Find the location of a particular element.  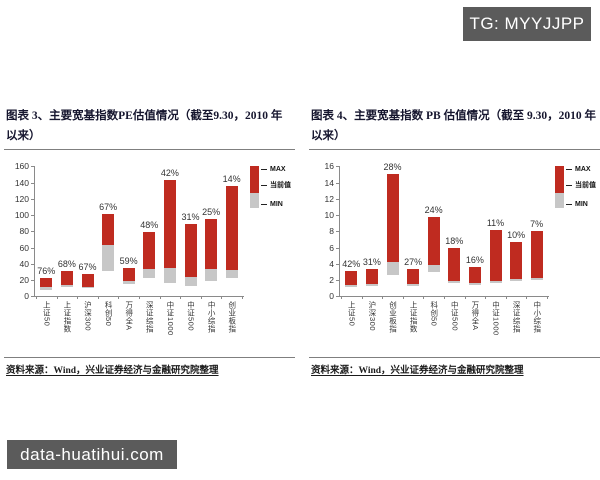

site-watermark-badge: data-huatihui.com is located at coordinates (92, 454).